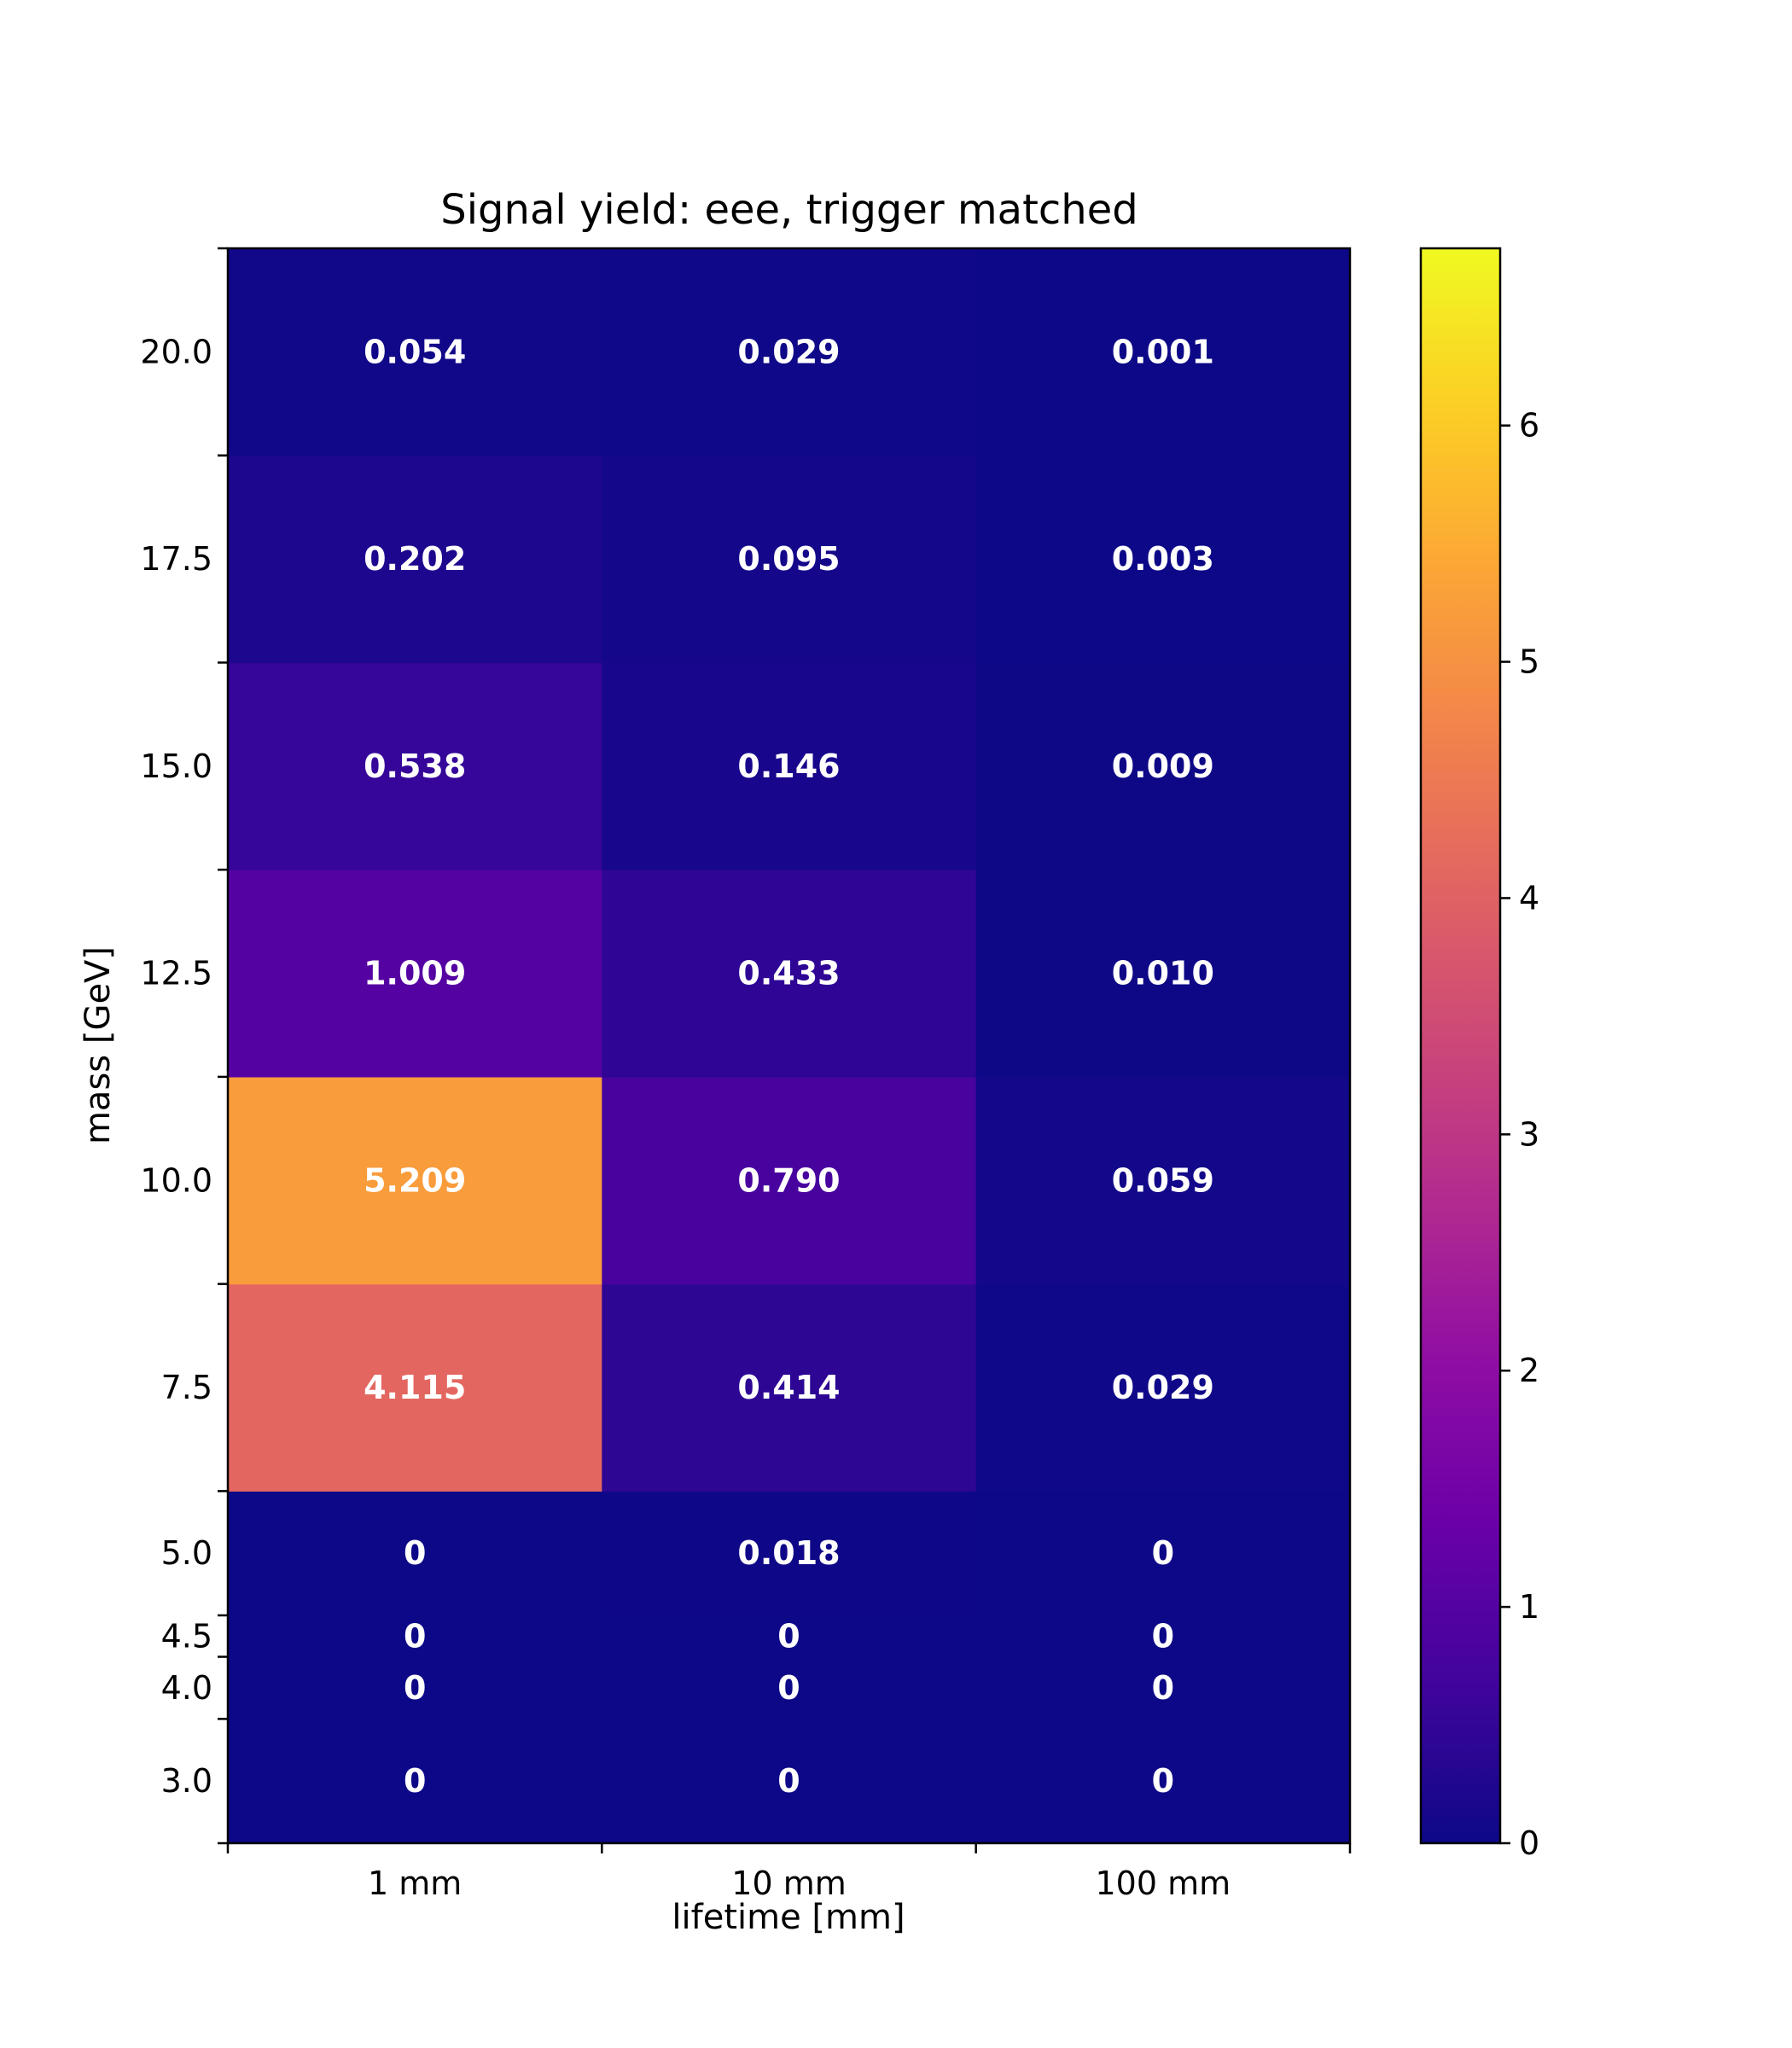 The image size is (1792, 2048). I want to click on y-axis-ticks: 3.0 4.0 4.5 5.0 7.5 10.0 12.5 15.0 17.5 20.0, so click(184, 1046).